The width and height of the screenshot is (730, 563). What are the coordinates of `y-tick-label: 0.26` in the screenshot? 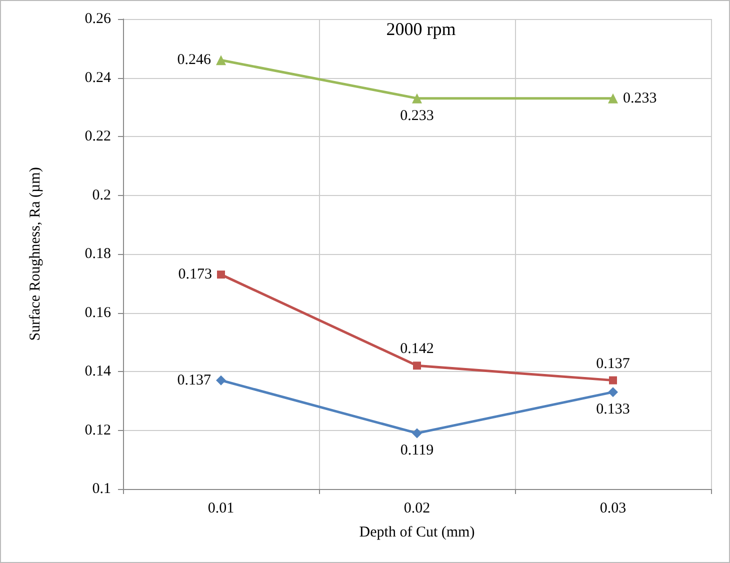 It's located at (98, 19).